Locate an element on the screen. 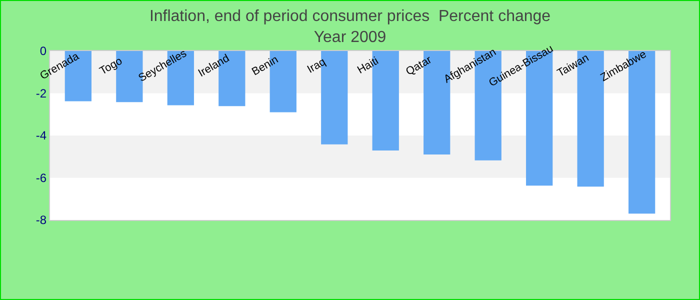 The width and height of the screenshot is (700, 300). y-tick-label: 0 is located at coordinates (43, 51).